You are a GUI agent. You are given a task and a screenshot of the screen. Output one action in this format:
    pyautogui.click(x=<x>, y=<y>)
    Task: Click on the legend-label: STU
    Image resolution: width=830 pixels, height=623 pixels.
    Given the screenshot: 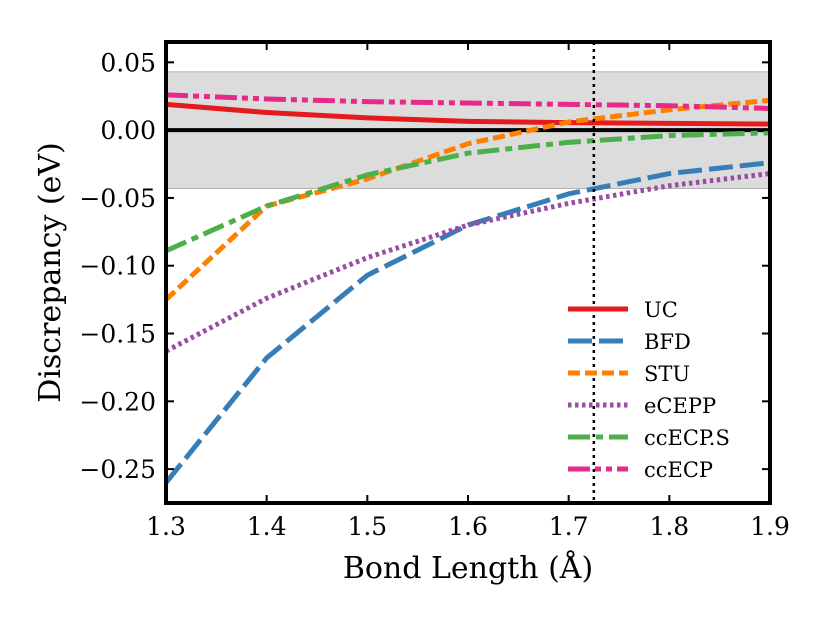 What is the action you would take?
    pyautogui.click(x=667, y=374)
    